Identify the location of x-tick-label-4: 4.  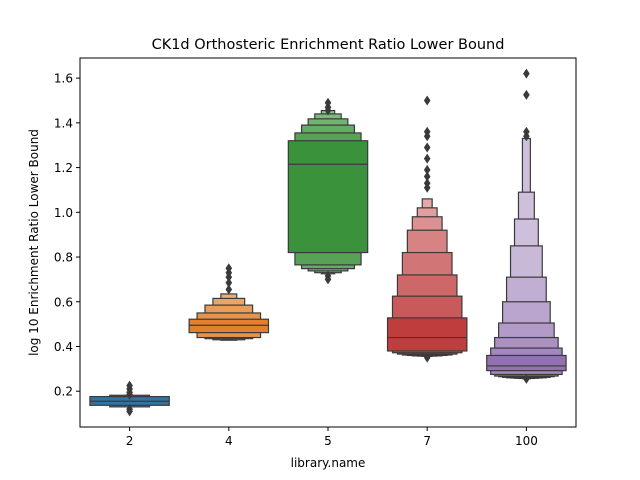
(229, 441).